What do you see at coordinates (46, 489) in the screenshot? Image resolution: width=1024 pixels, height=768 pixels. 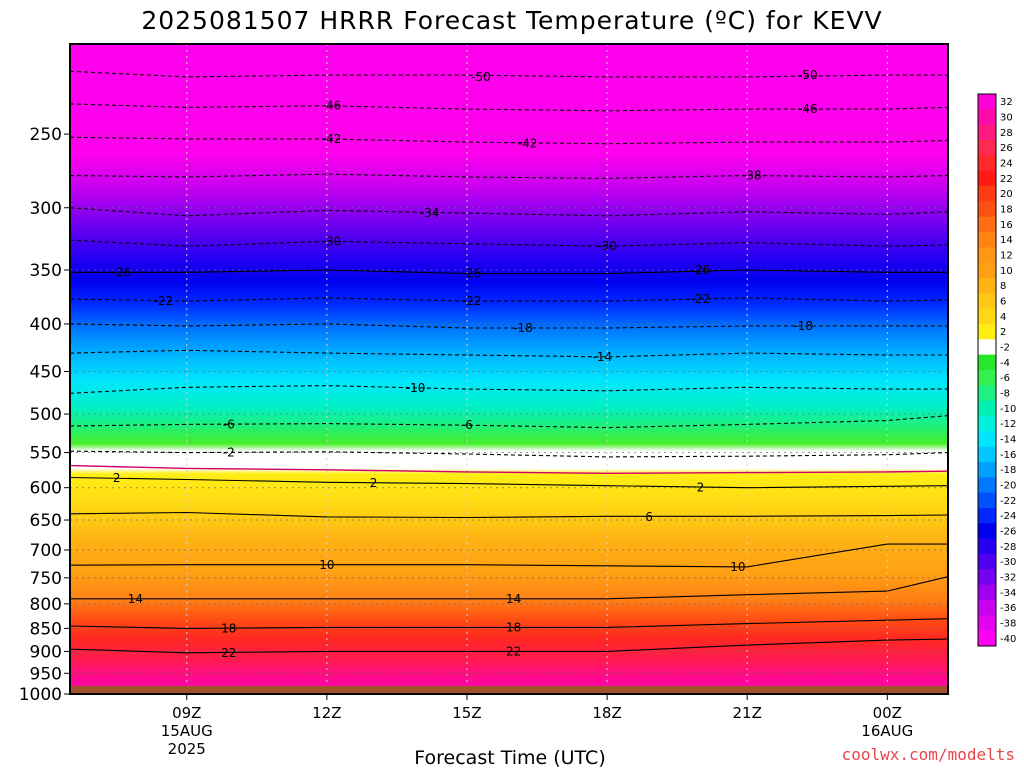 I see `ytick-label-600: 600` at bounding box center [46, 489].